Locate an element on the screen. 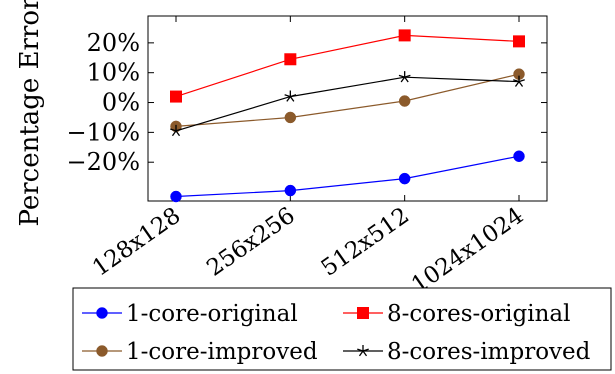  series-1-core-original is located at coordinates (347, 176).